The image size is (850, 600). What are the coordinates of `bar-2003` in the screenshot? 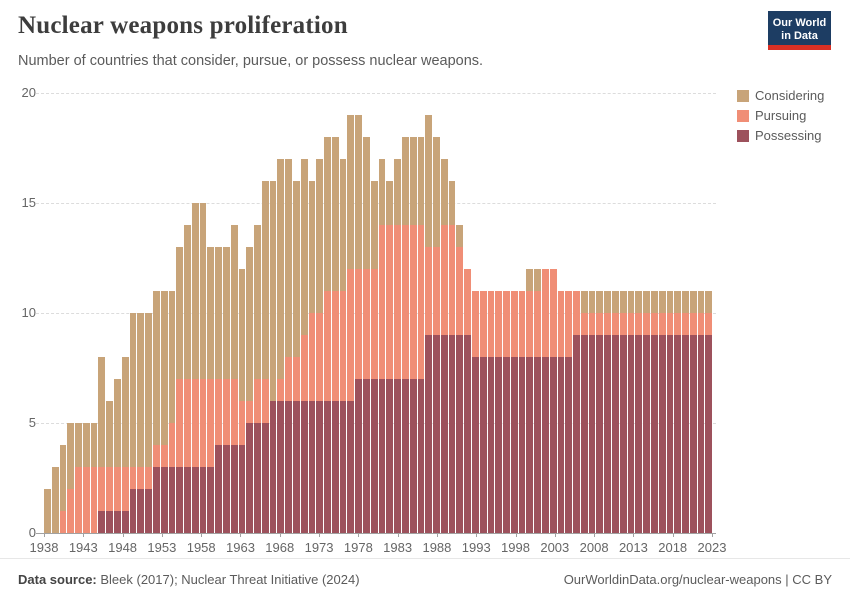 It's located at (553, 313).